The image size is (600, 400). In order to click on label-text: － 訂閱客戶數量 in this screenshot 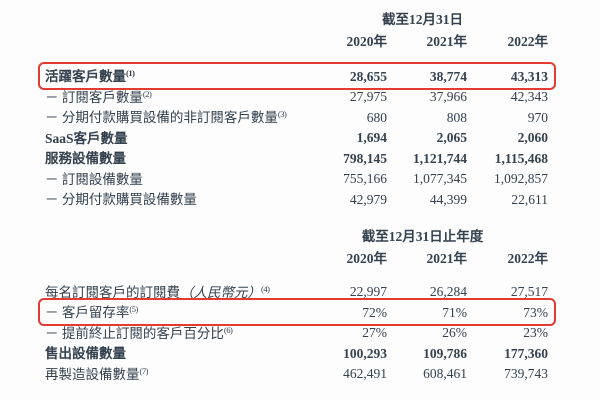, I will do `click(94, 97)`.